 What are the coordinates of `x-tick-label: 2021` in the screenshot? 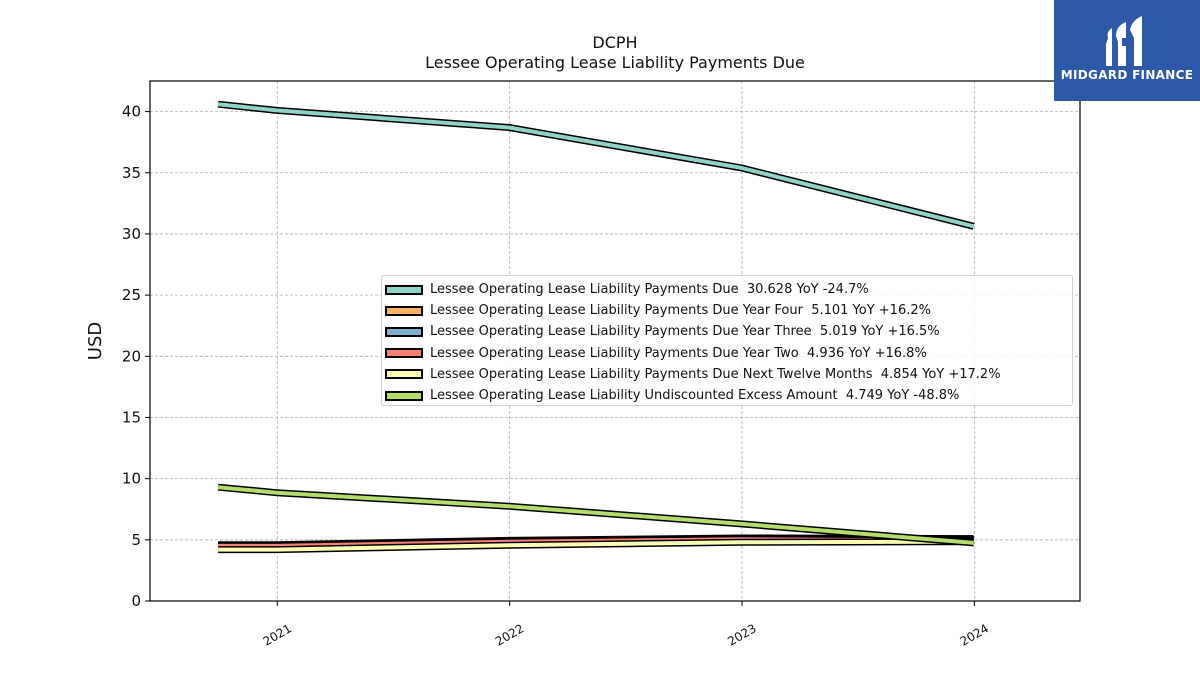 It's located at (277, 634).